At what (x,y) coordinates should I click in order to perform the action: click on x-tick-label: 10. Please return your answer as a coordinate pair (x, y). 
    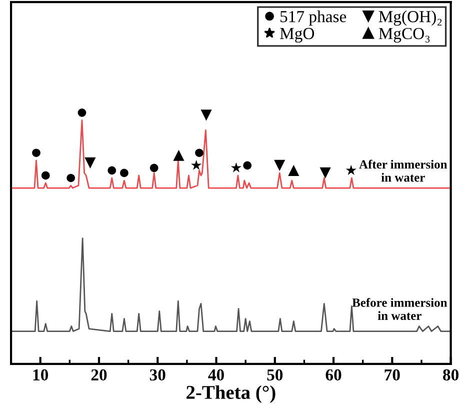
    Looking at the image, I should click on (40, 375).